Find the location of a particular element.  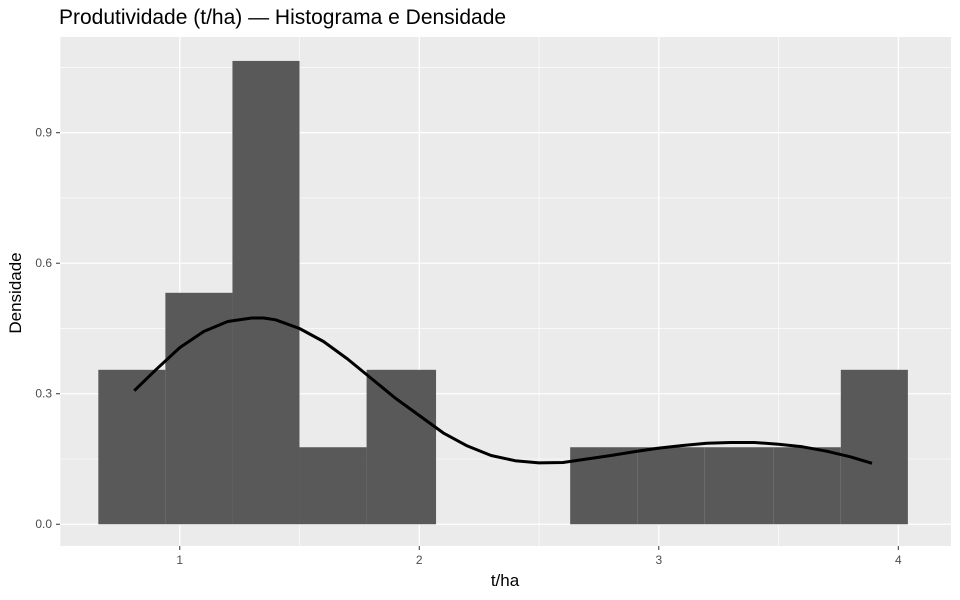

x-tick-label: 1 is located at coordinates (179, 560).